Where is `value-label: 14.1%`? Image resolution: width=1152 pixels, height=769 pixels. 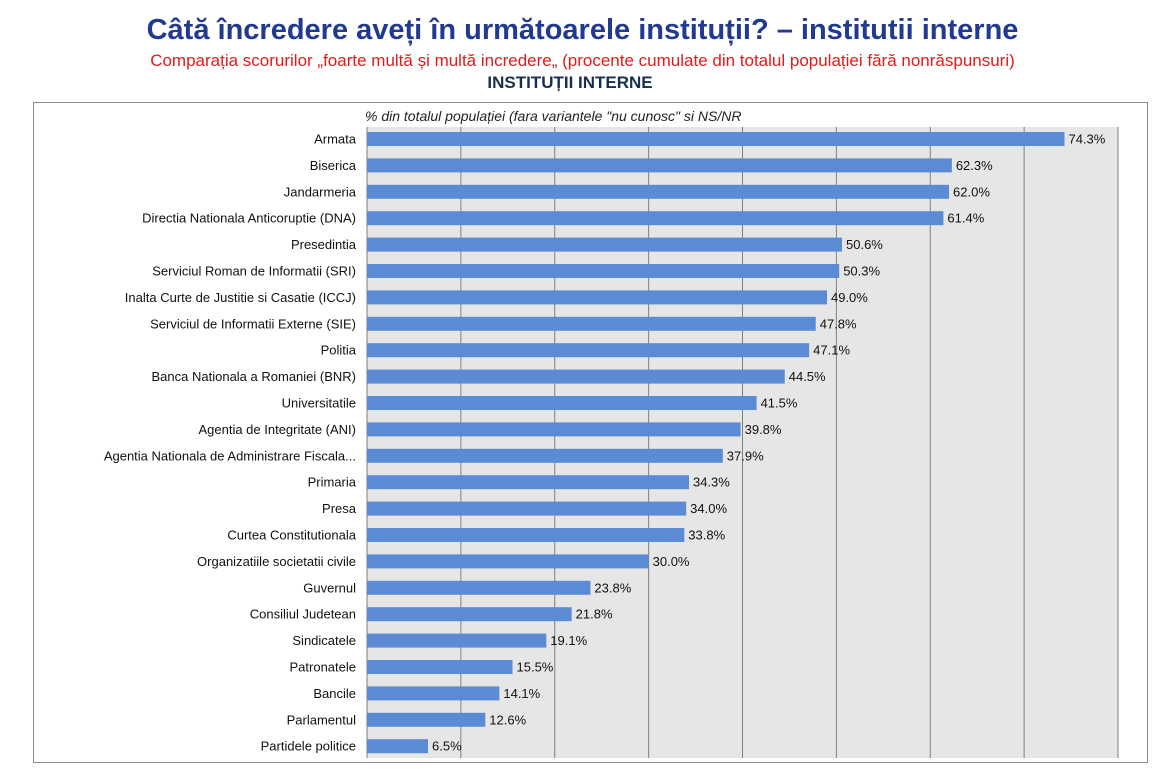
value-label: 14.1% is located at coordinates (521, 693).